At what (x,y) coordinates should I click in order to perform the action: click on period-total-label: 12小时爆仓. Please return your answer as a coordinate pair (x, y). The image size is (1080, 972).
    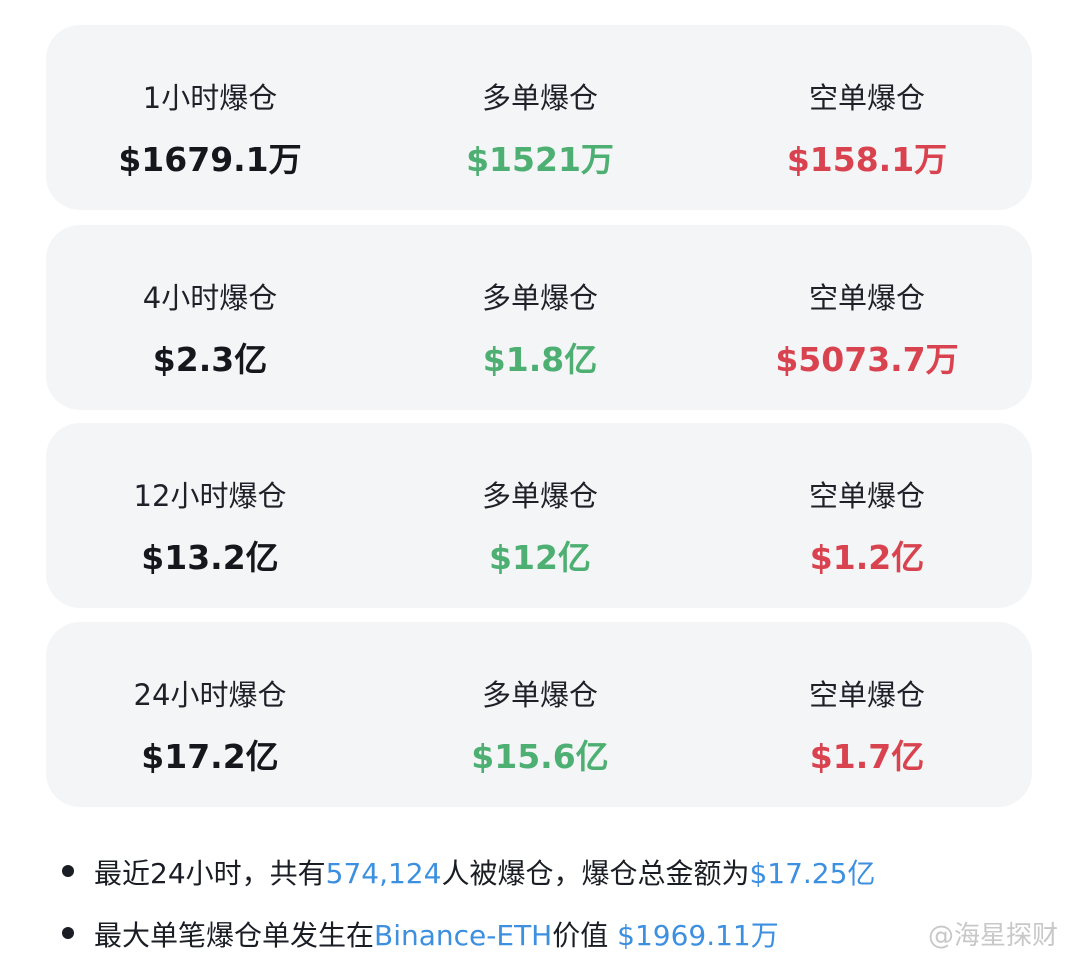
    Looking at the image, I should click on (210, 496).